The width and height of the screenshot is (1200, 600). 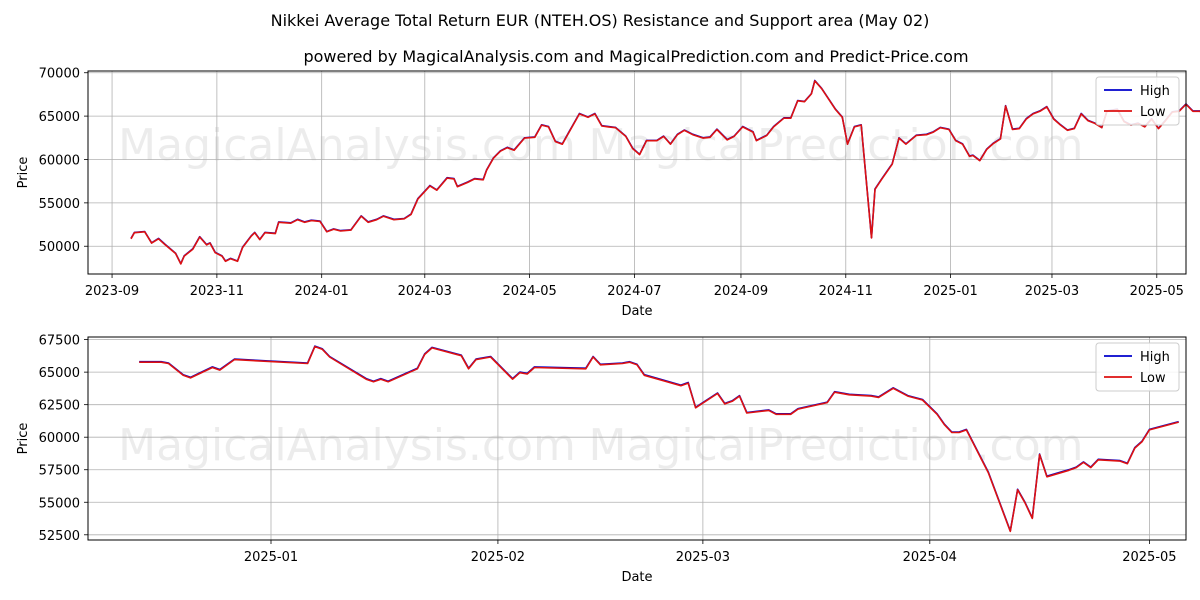 I want to click on y-tick-label: 57500, so click(x=59, y=471).